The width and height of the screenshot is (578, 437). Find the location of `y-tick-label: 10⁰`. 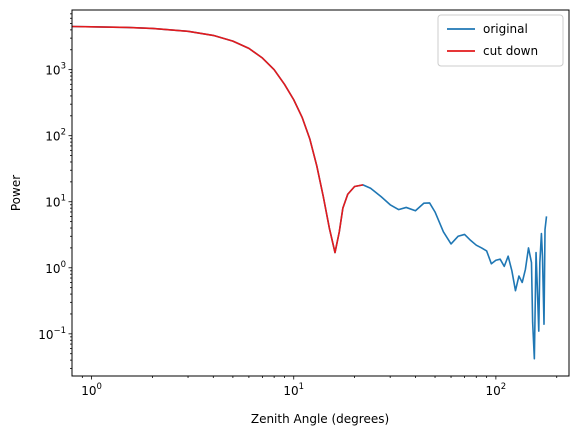

y-tick-label: 10⁰ is located at coordinates (55, 268).